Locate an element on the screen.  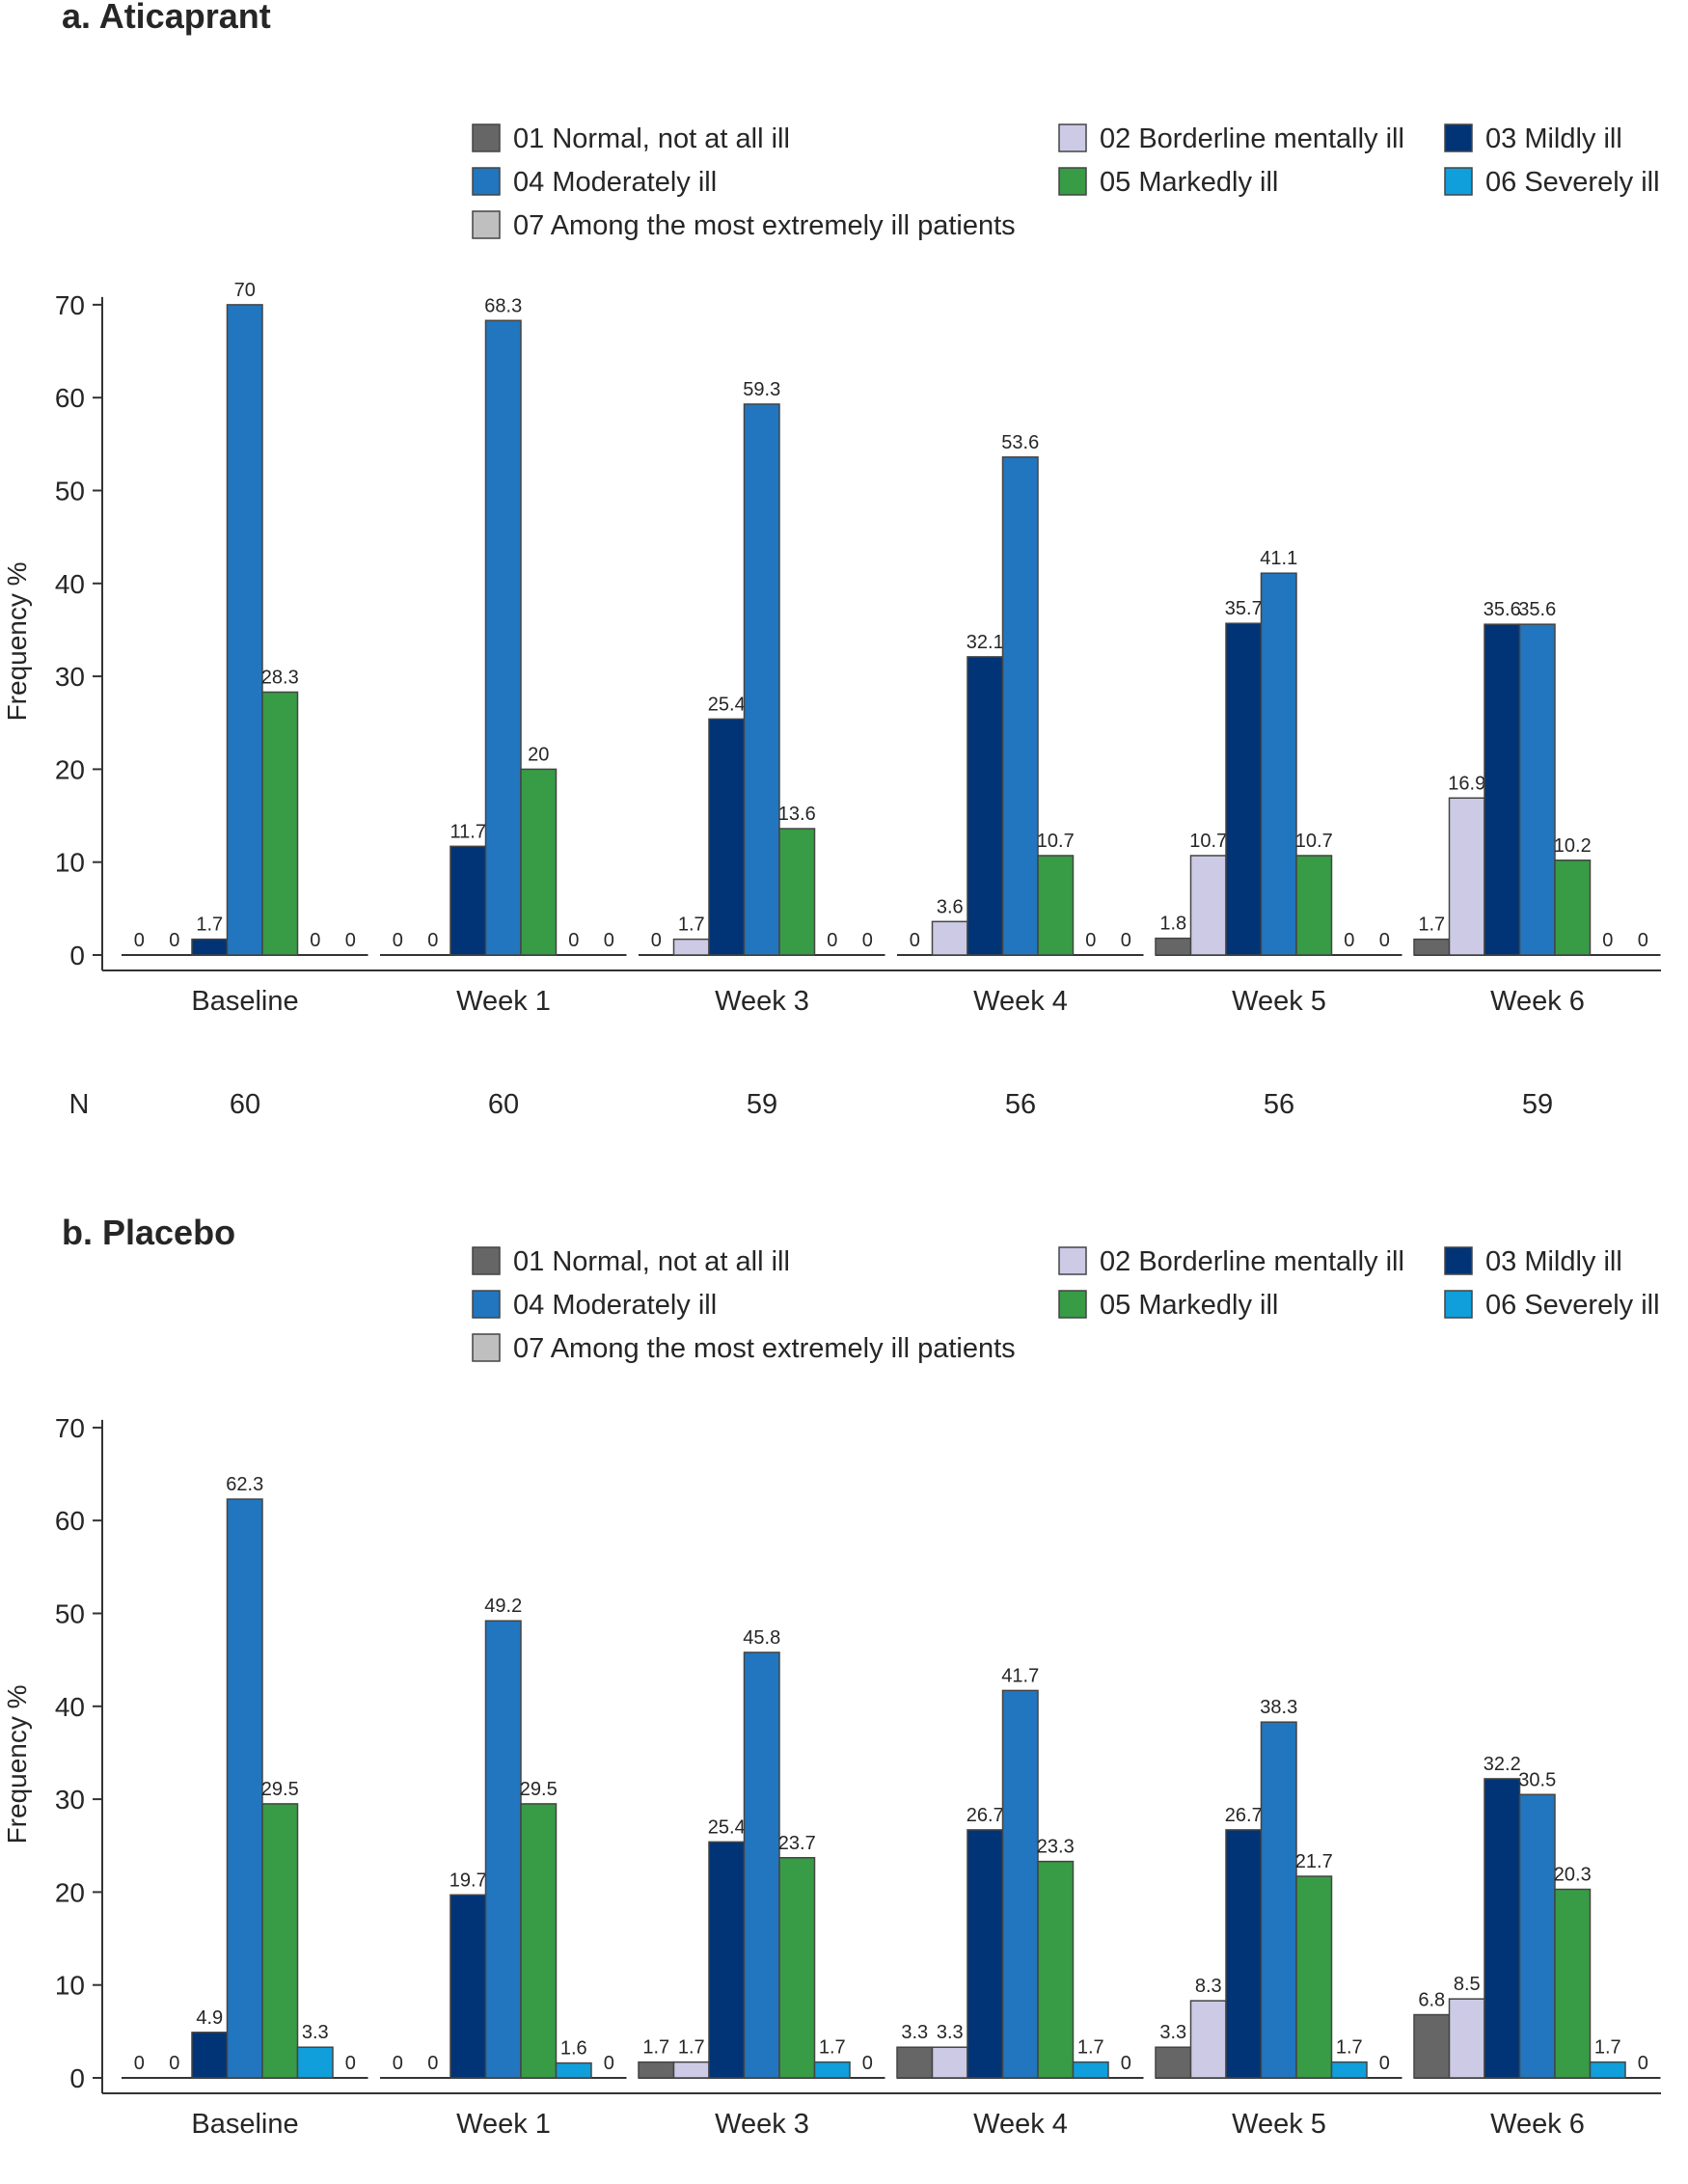
data-label: 38.3 is located at coordinates (1278, 1708).